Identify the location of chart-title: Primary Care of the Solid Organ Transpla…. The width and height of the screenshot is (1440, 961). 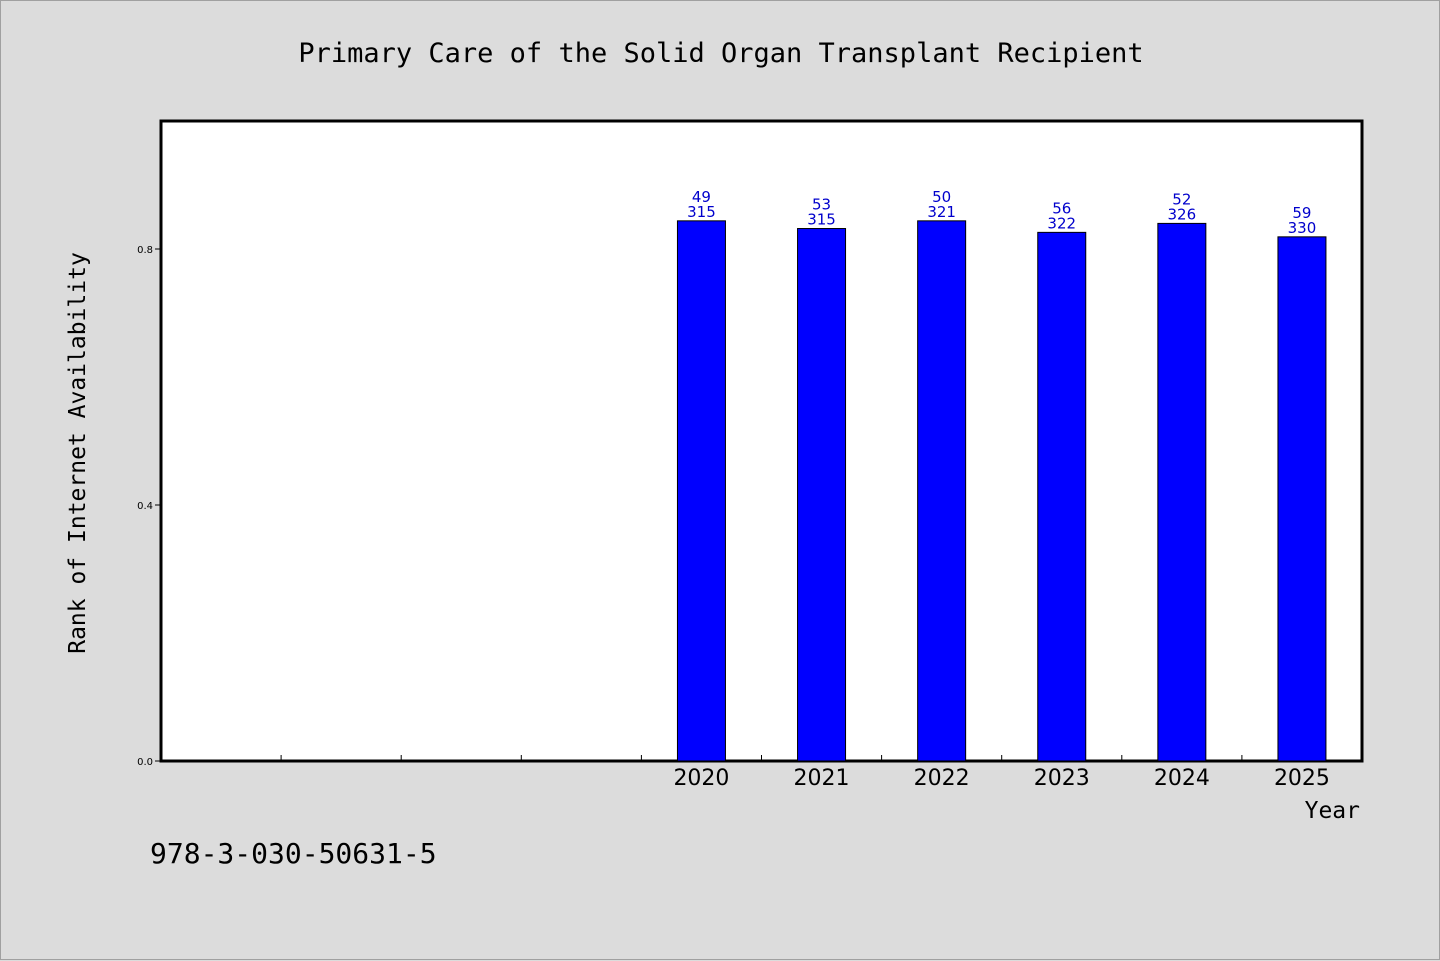
(720, 53).